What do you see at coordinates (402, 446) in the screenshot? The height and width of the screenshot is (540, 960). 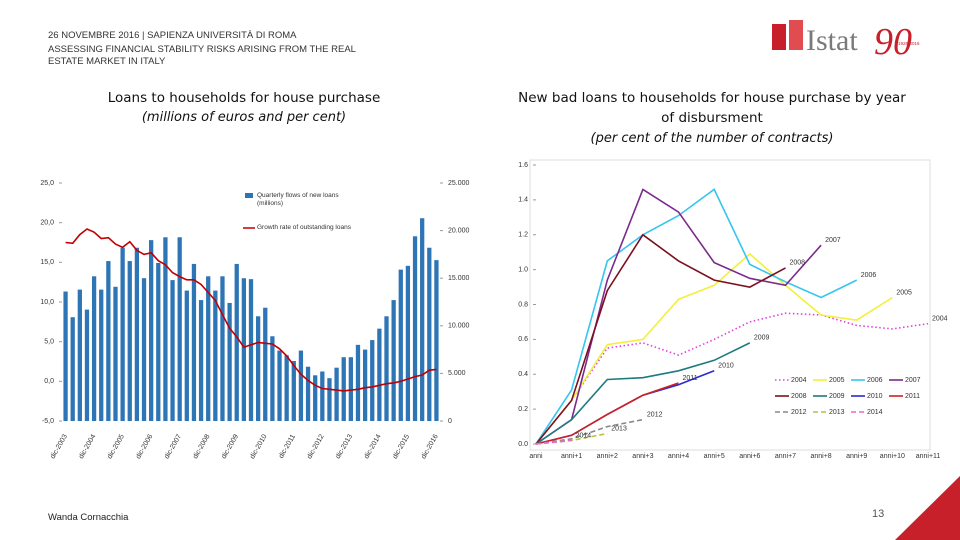 I see `x-tick-label: dic-2015` at bounding box center [402, 446].